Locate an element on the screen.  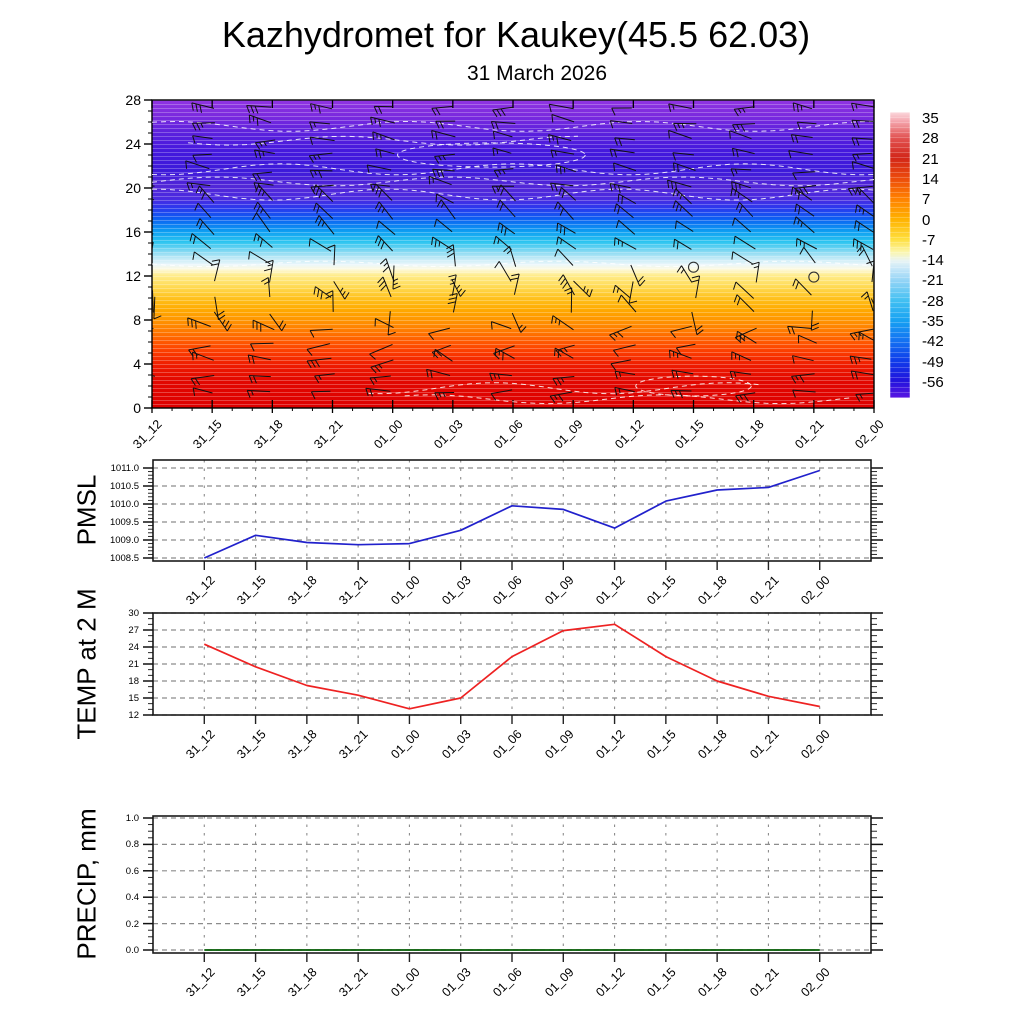
temp-x-tick-label: 01_18 is located at coordinates (713, 744).